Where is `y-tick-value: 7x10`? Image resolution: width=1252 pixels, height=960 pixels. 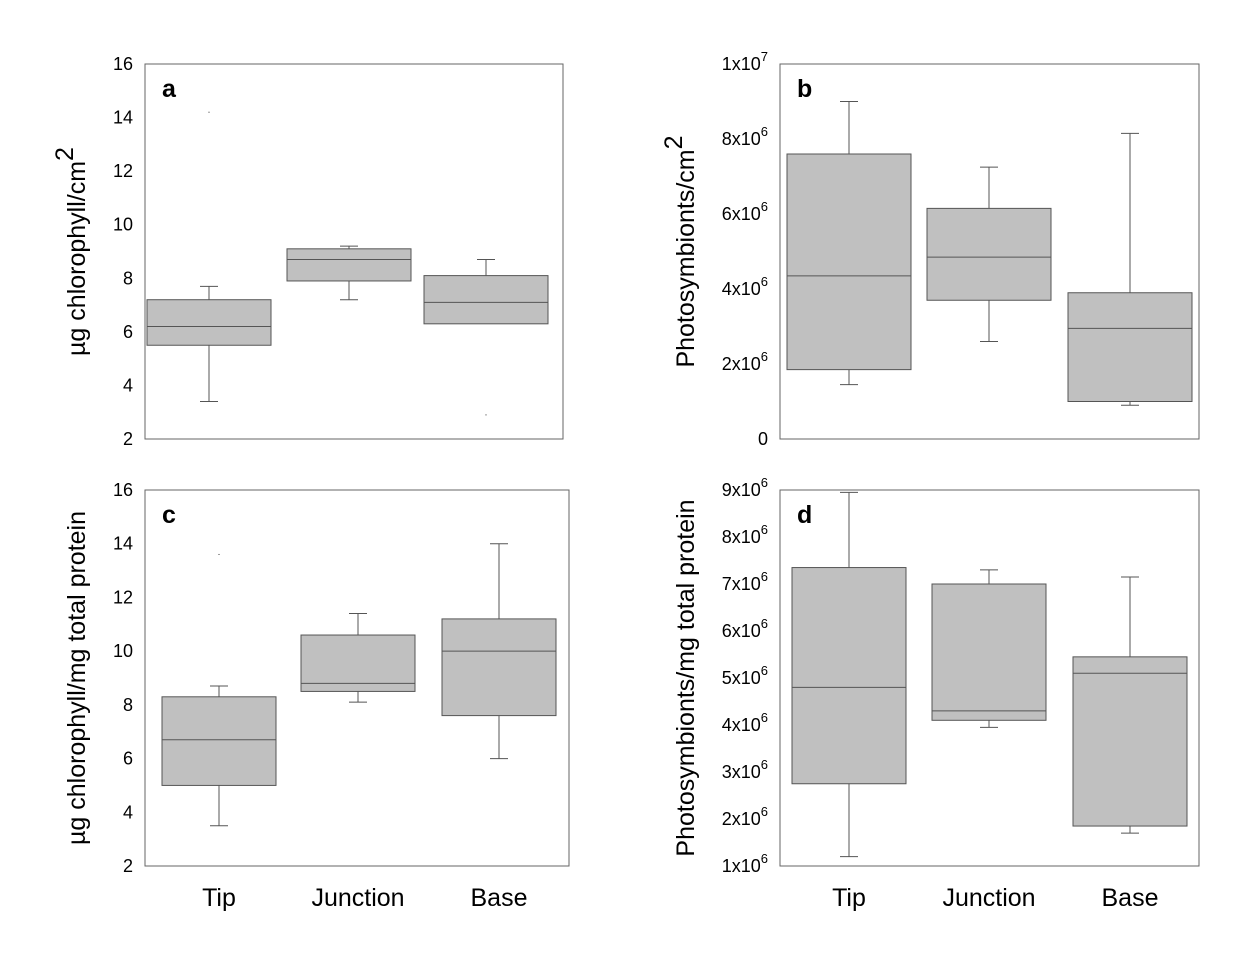 y-tick-value: 7x10 is located at coordinates (741, 584).